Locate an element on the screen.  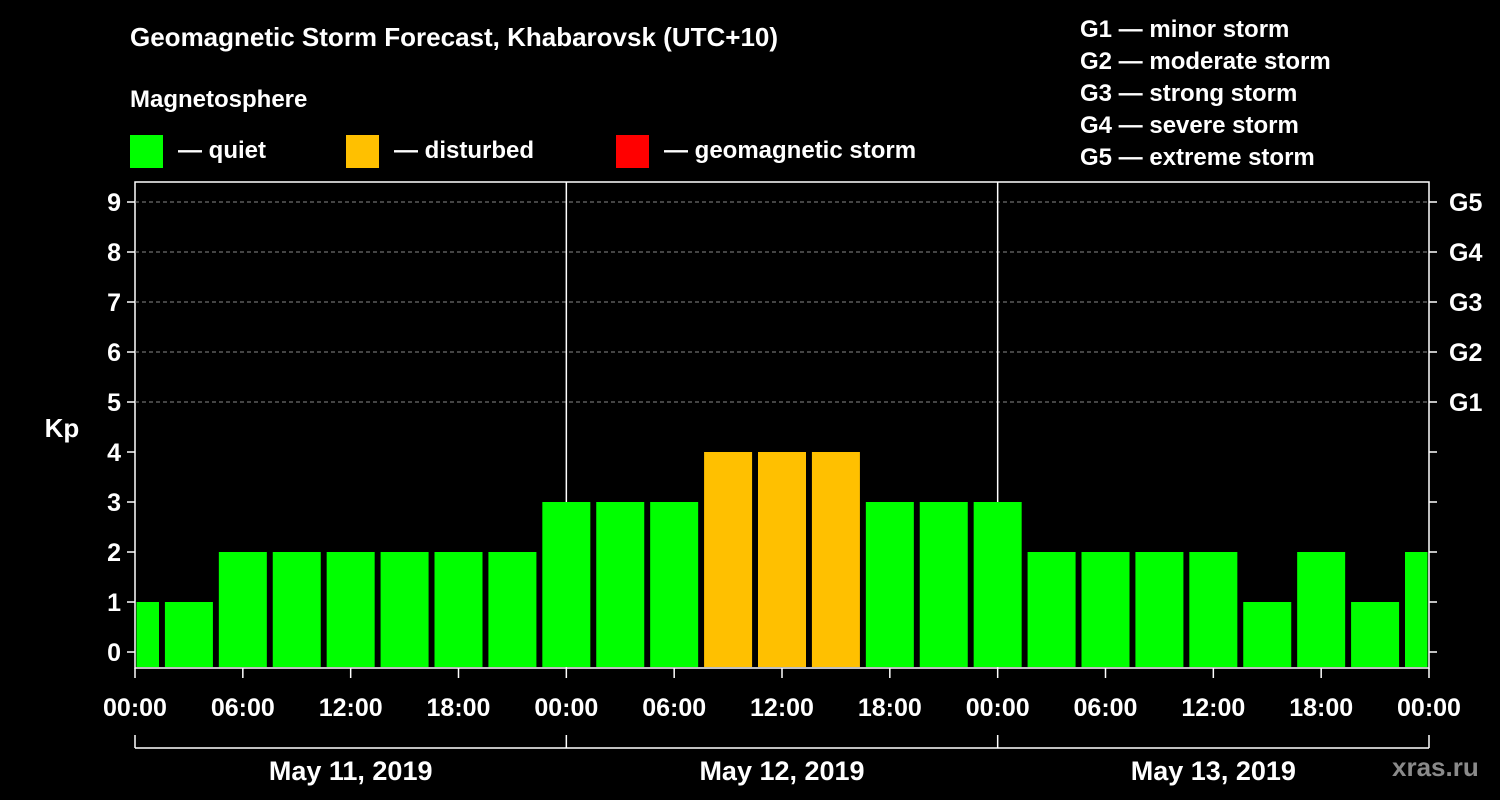
g-scale-item: G2 — moderate storm is located at coordinates (1205, 61).